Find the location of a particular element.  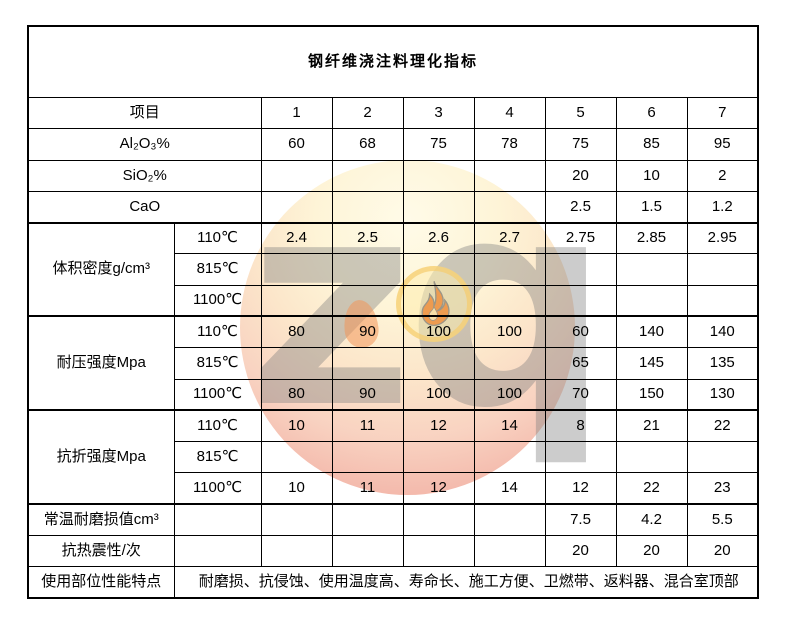

row-label-sio2: SiO₂% is located at coordinates (144, 175).